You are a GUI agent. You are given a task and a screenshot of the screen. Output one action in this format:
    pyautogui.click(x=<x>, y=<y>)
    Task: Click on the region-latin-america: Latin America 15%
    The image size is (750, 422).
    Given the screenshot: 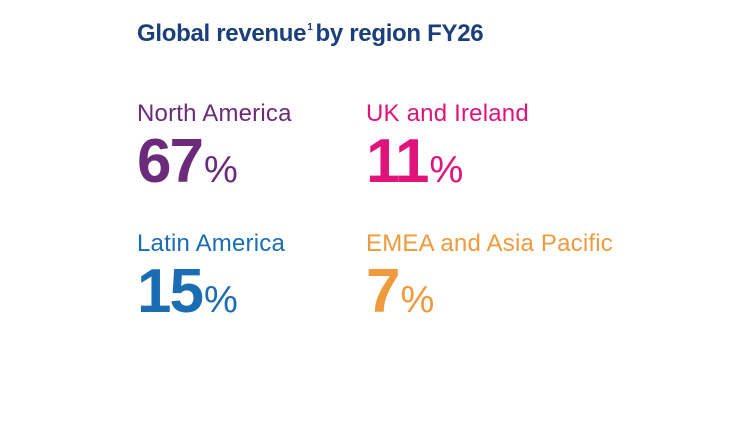 What is the action you would take?
    pyautogui.click(x=267, y=284)
    